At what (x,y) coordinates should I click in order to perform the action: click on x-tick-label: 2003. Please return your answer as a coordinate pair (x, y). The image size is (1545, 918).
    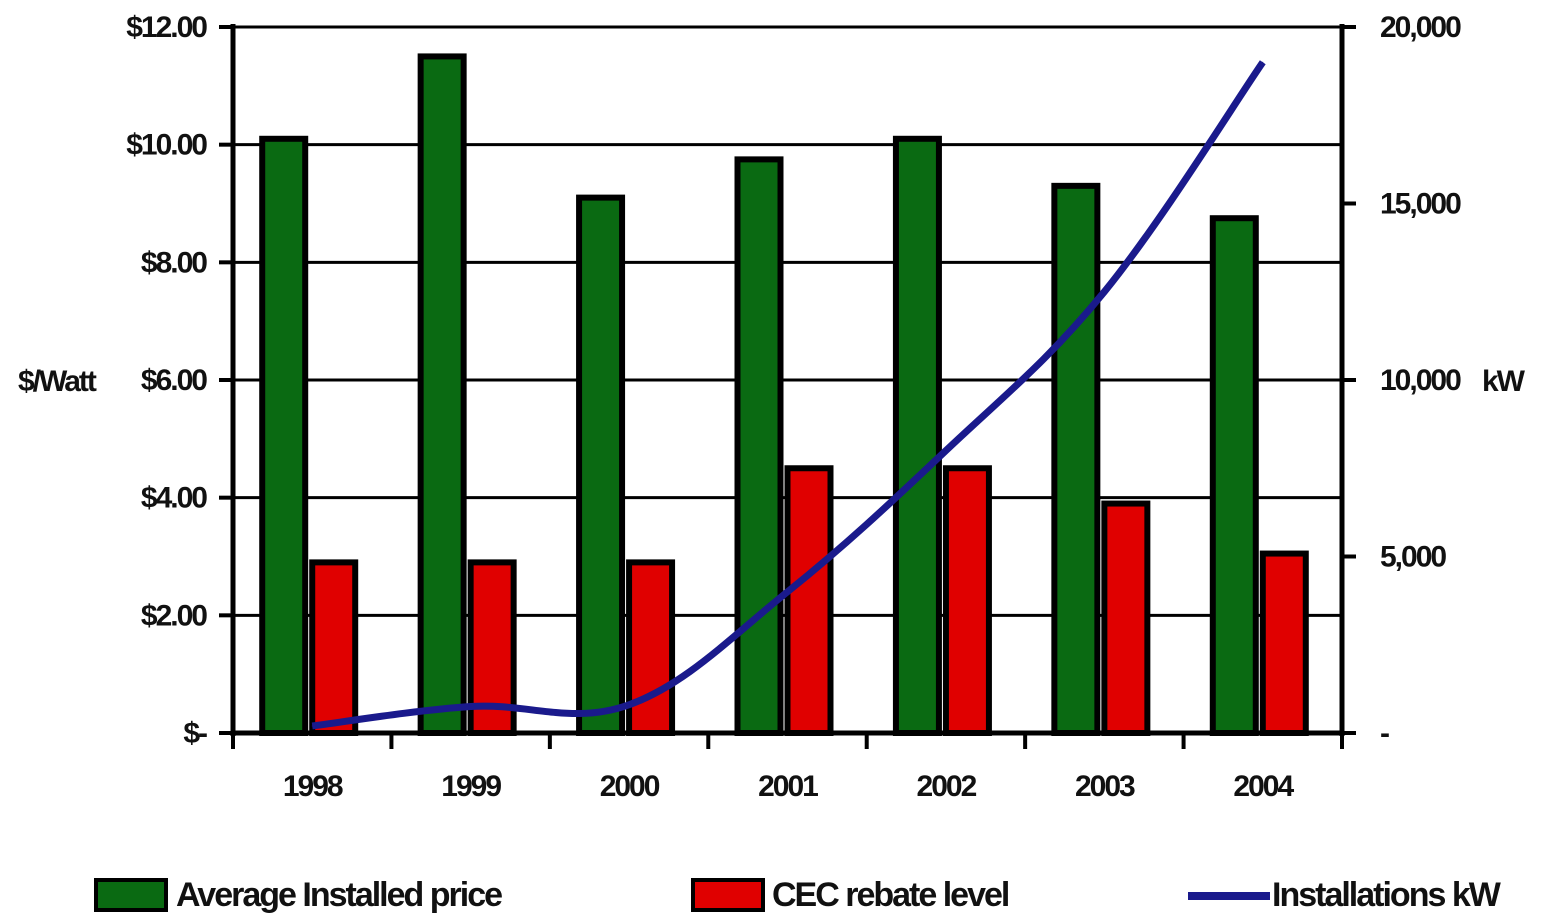
    Looking at the image, I should click on (1105, 786).